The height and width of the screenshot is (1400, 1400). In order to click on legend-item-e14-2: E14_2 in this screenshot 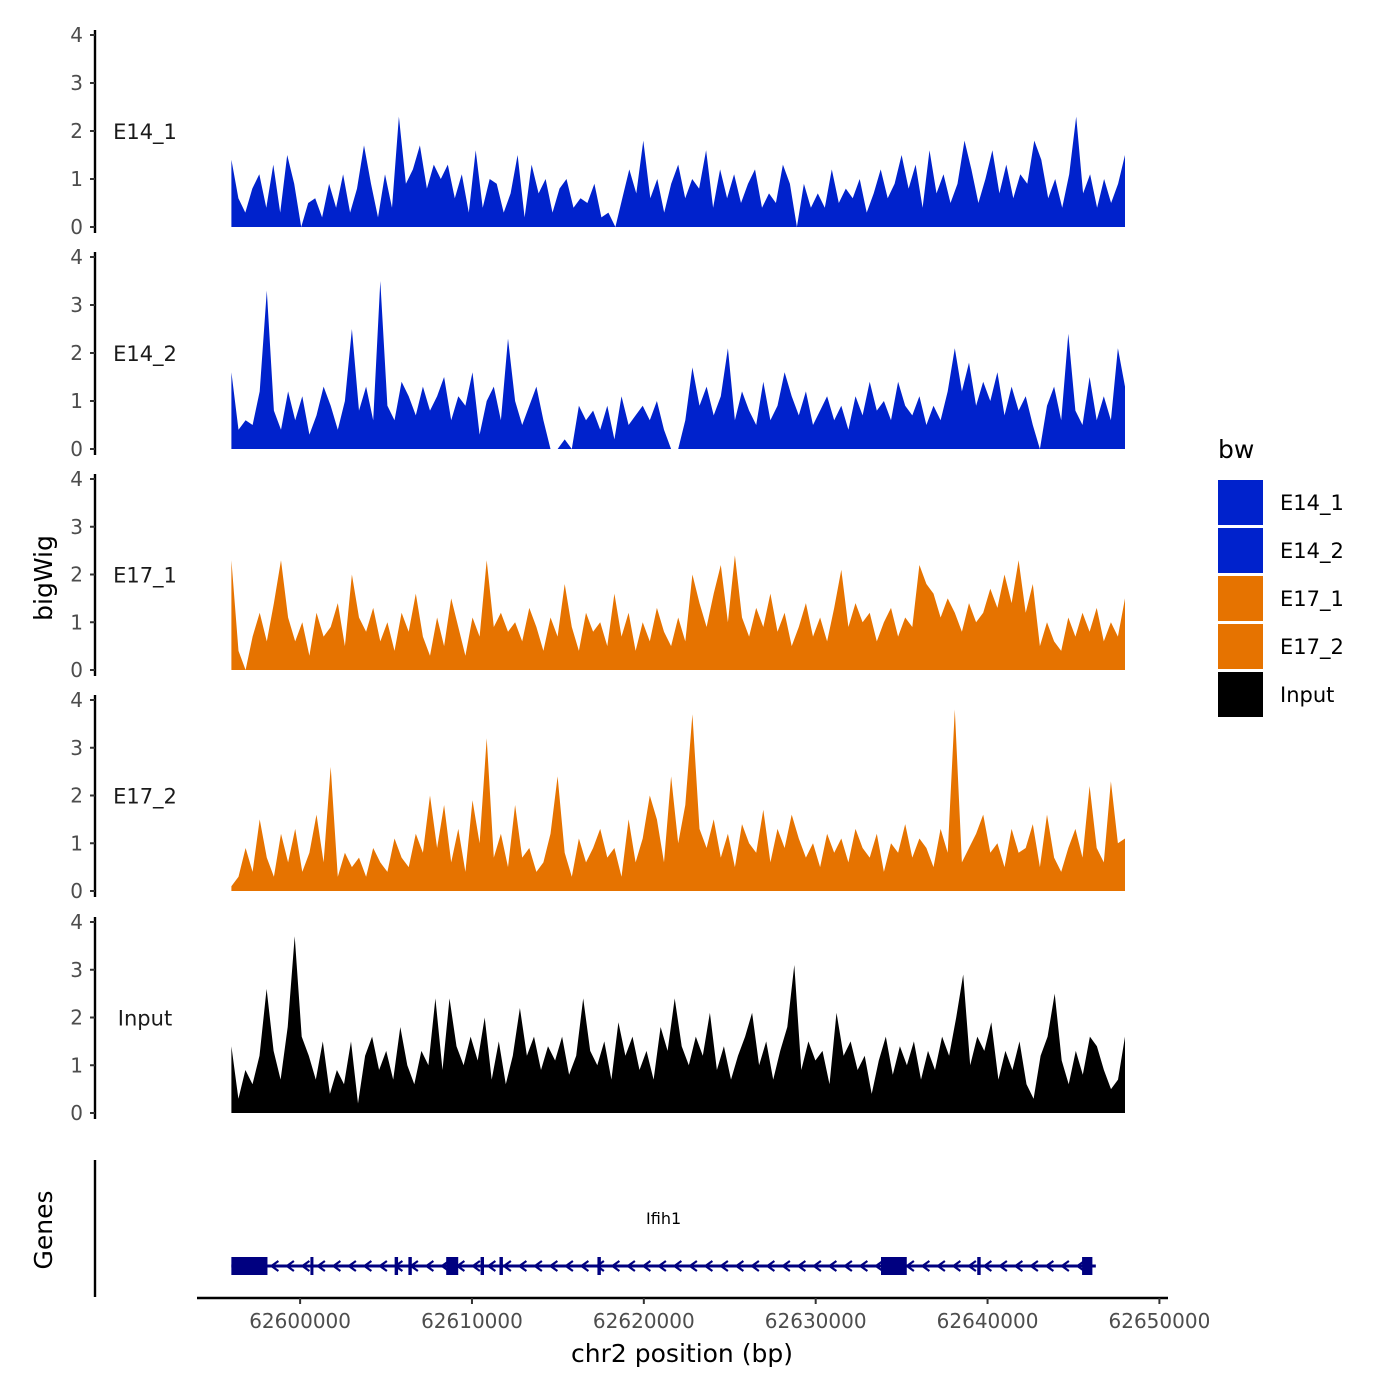, I will do `click(1281, 550)`.